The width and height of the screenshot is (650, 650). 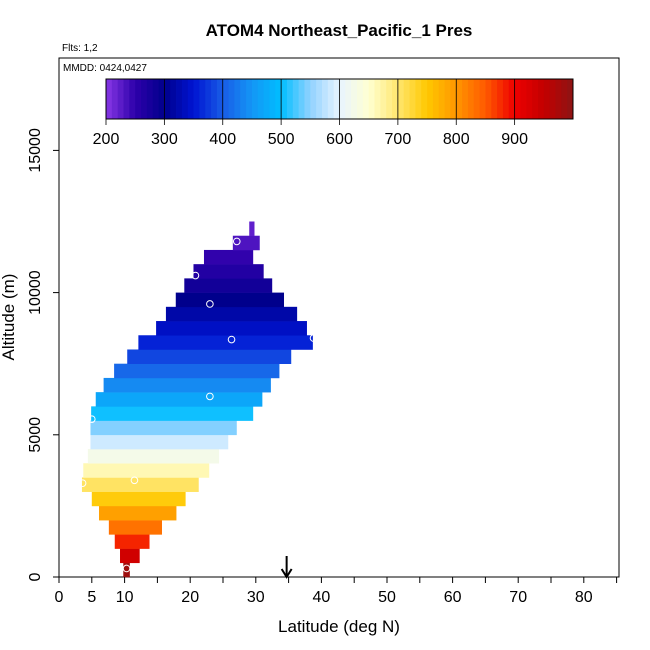 What do you see at coordinates (398, 139) in the screenshot?
I see `colorbar-tick-label: 700` at bounding box center [398, 139].